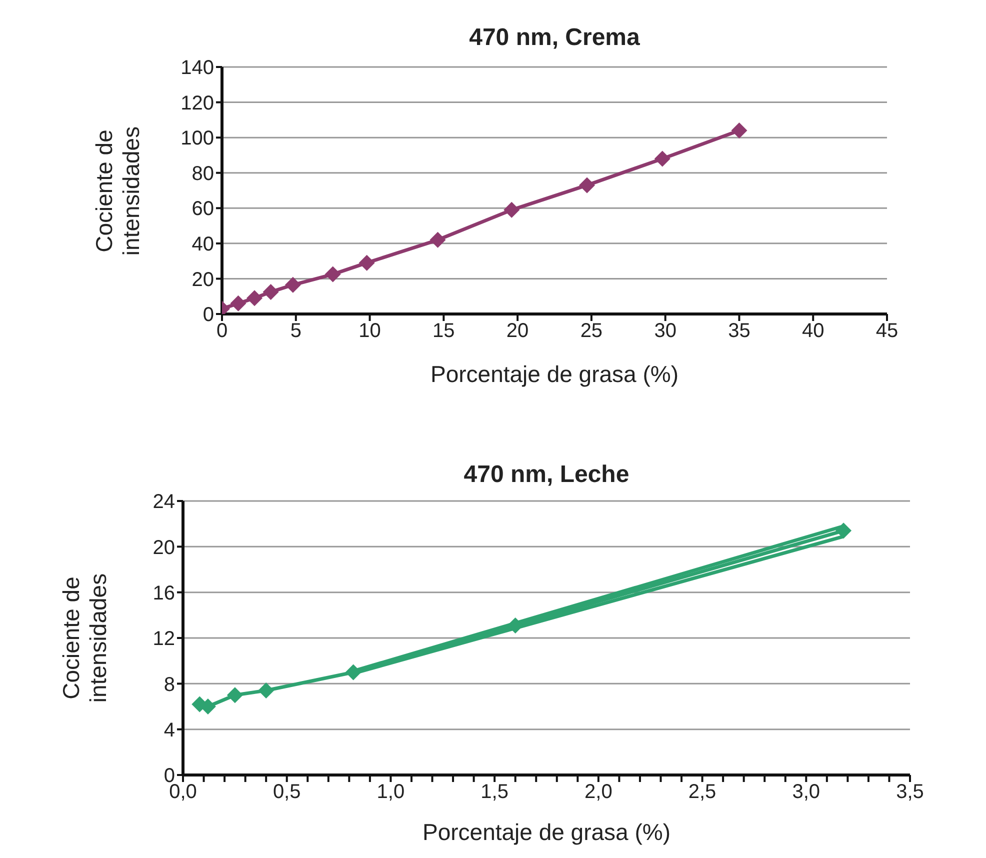  I want to click on y-tick-label: 16, so click(163, 593).